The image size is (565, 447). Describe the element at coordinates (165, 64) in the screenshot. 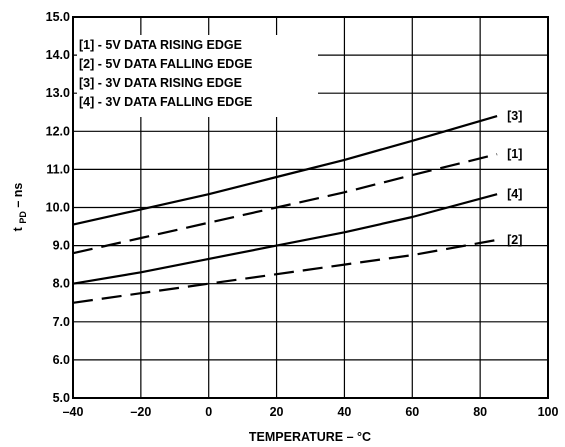

I see `legend-entry: [2] - 5V DATA FALLING EDGE` at that location.